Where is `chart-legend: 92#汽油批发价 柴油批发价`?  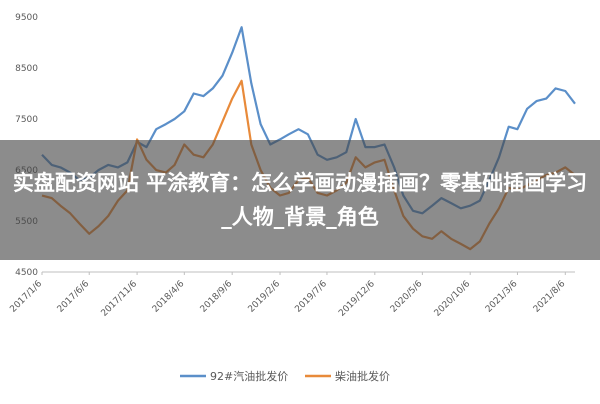
chart-legend: 92#汽油批发价 柴油批发价 is located at coordinates (285, 376).